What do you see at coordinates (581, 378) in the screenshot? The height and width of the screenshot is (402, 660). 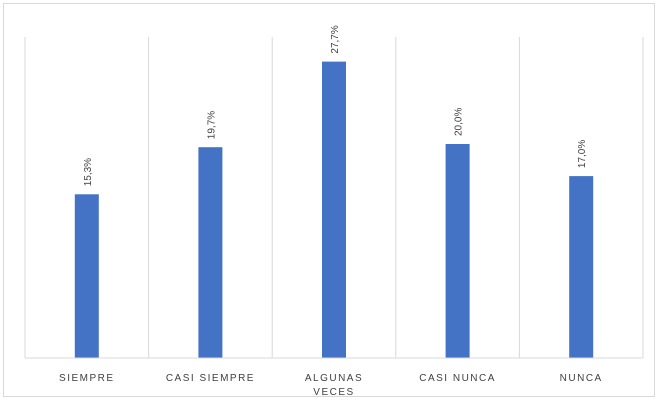 I see `x-tick-label: NUNCA` at bounding box center [581, 378].